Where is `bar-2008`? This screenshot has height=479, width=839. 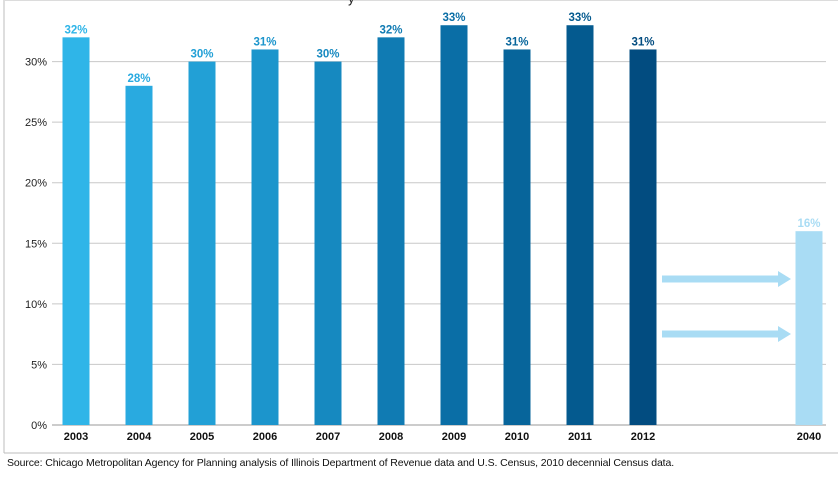 bar-2008 is located at coordinates (391, 231).